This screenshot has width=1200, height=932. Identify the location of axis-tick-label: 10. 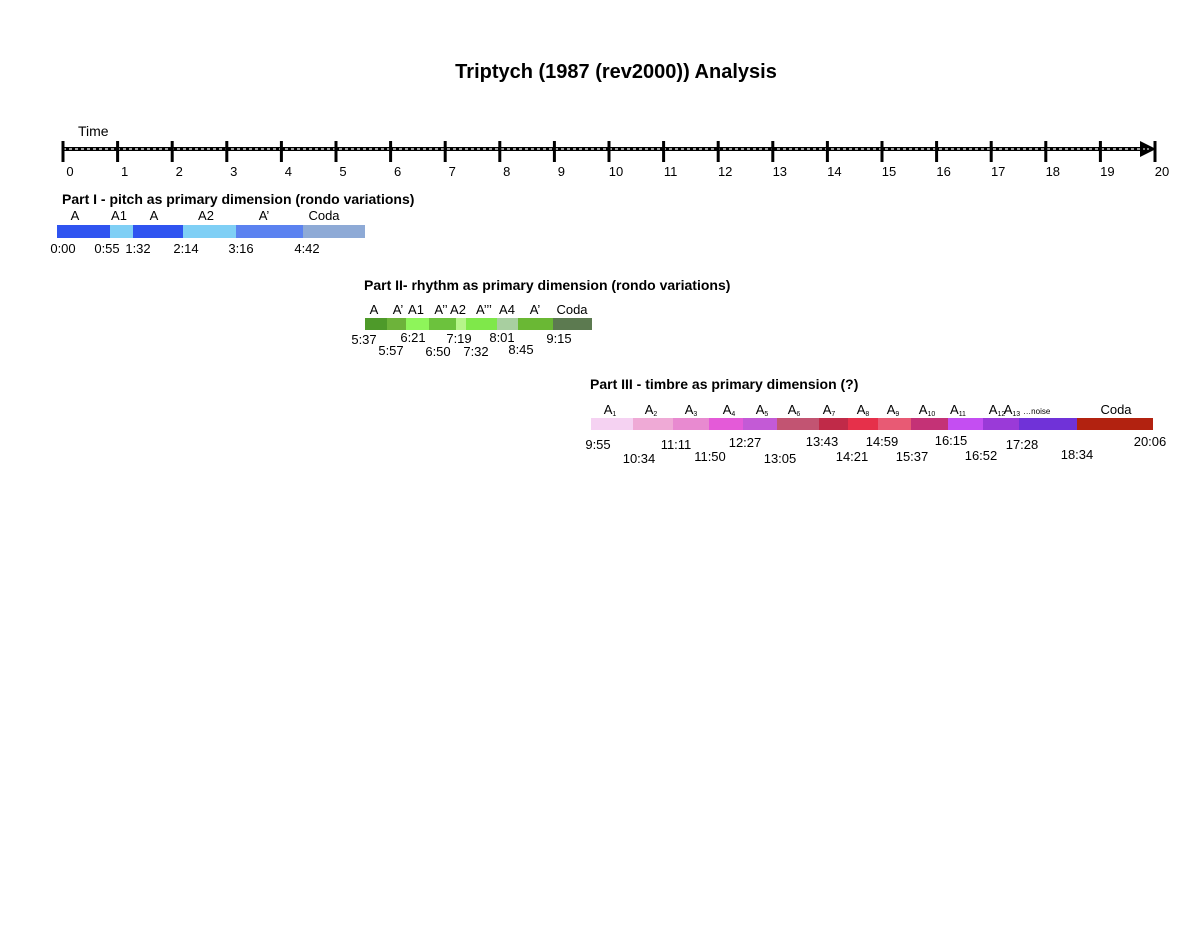
(616, 171).